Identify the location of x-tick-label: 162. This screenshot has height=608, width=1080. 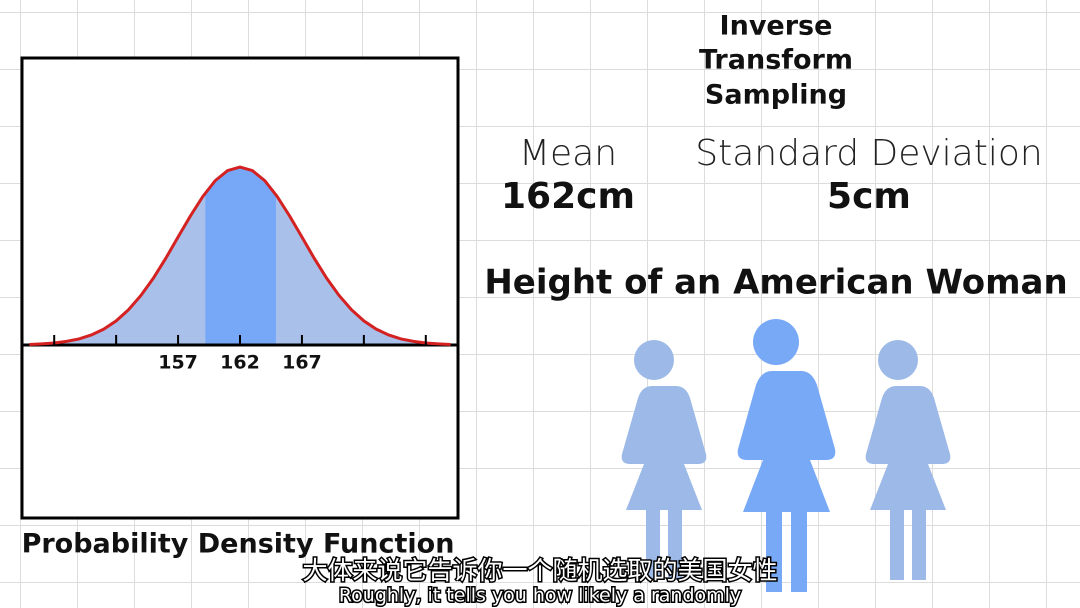
(240, 362).